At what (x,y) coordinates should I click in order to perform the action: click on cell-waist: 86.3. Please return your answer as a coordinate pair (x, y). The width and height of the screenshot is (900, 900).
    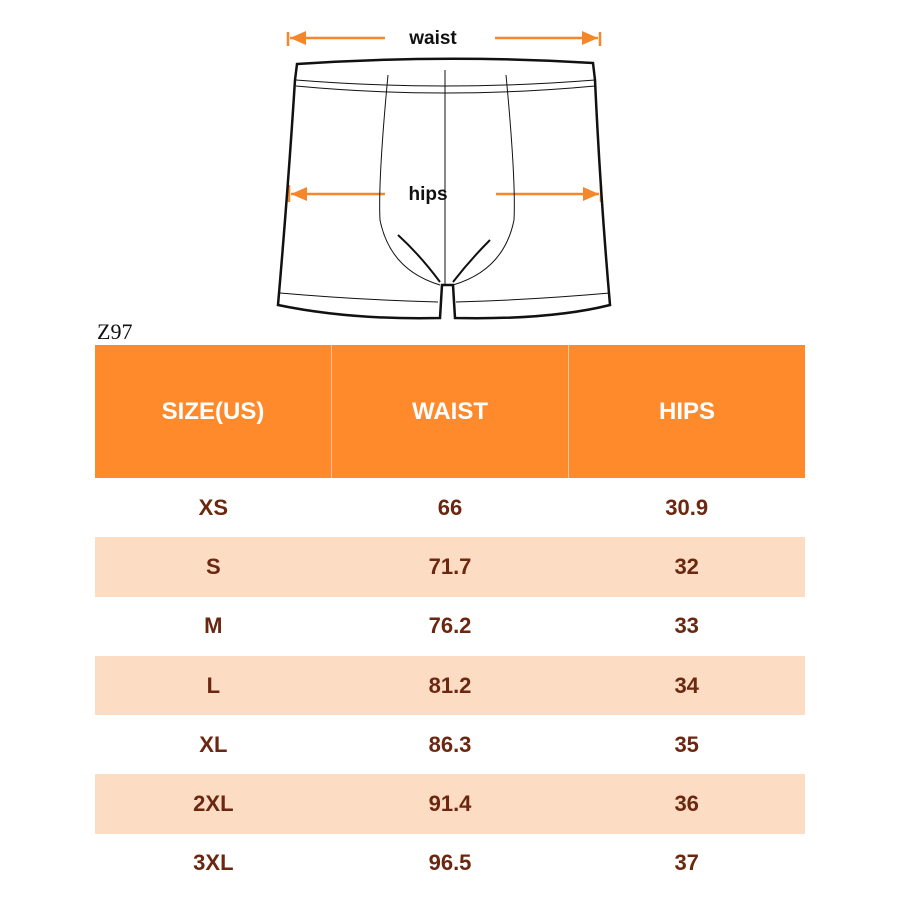
    Looking at the image, I should click on (450, 744).